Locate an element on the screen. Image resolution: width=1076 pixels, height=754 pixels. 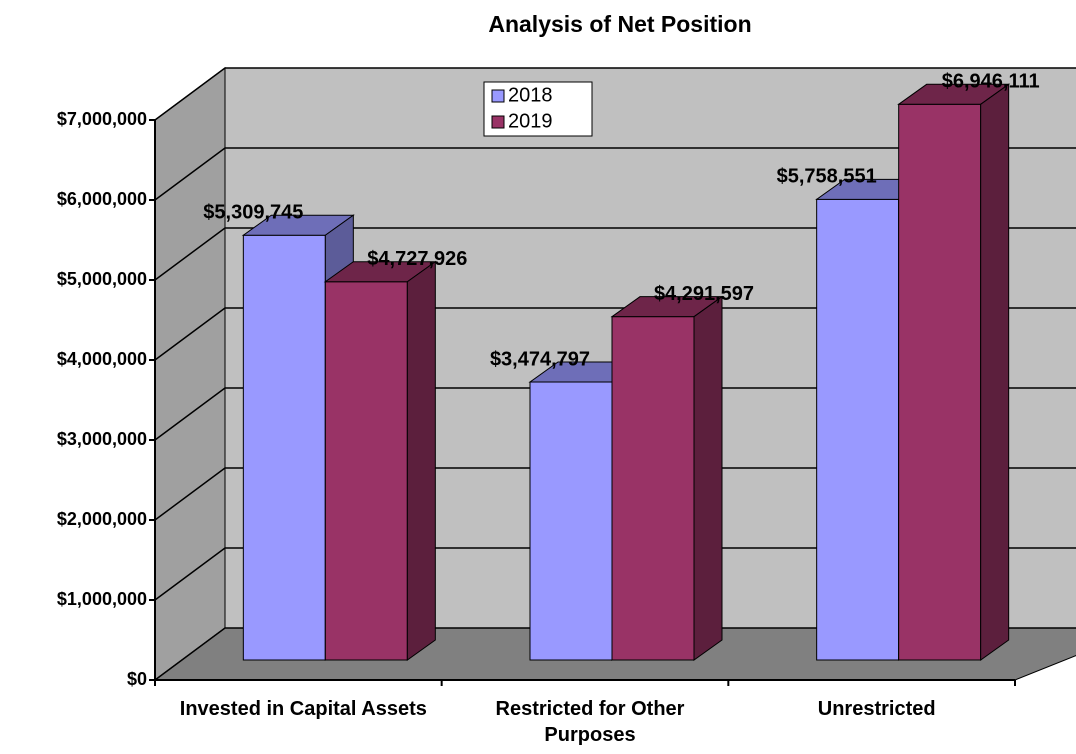
side-wall is located at coordinates (190, 374).